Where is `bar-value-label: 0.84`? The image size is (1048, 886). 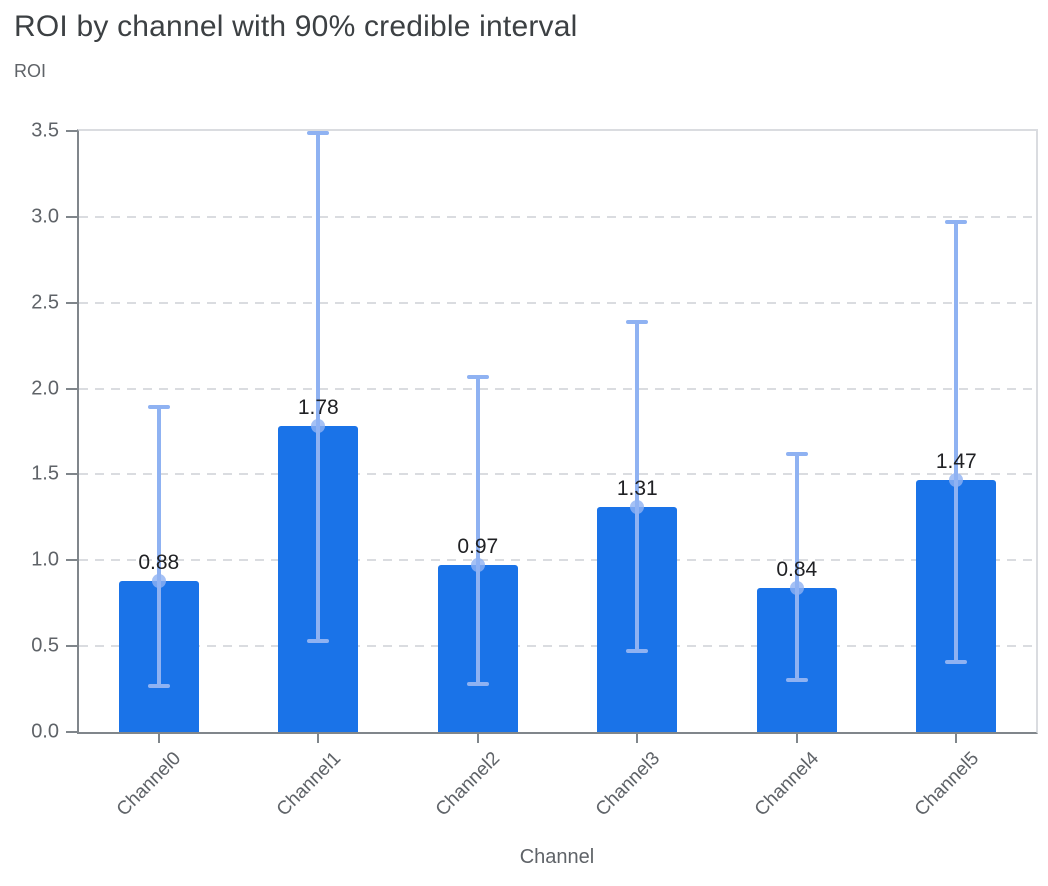 bar-value-label: 0.84 is located at coordinates (797, 569).